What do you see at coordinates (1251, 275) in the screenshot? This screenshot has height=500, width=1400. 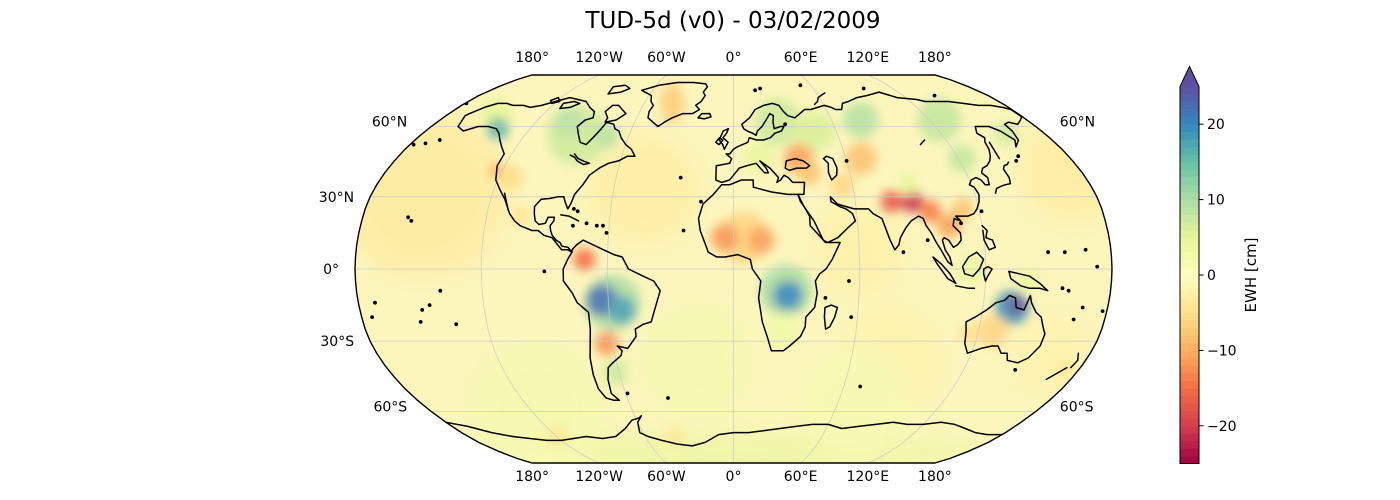 I see `colorbar-axis-label: EWH [cm]` at bounding box center [1251, 275].